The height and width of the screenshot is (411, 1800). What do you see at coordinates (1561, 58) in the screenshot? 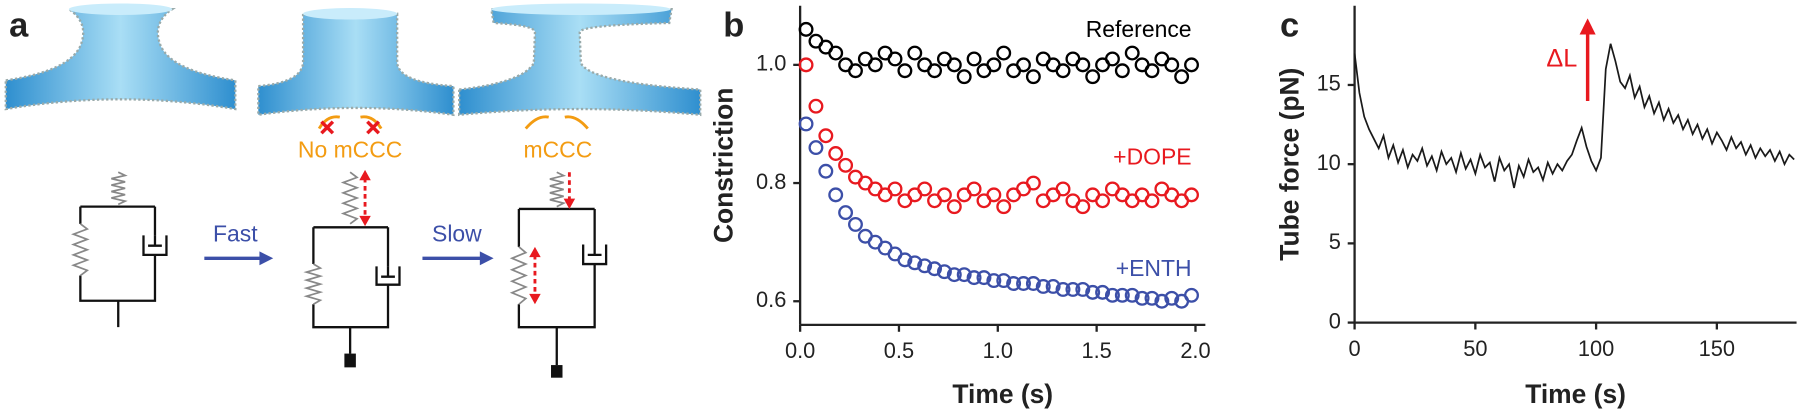
I see `annotation: ΔL` at bounding box center [1561, 58].